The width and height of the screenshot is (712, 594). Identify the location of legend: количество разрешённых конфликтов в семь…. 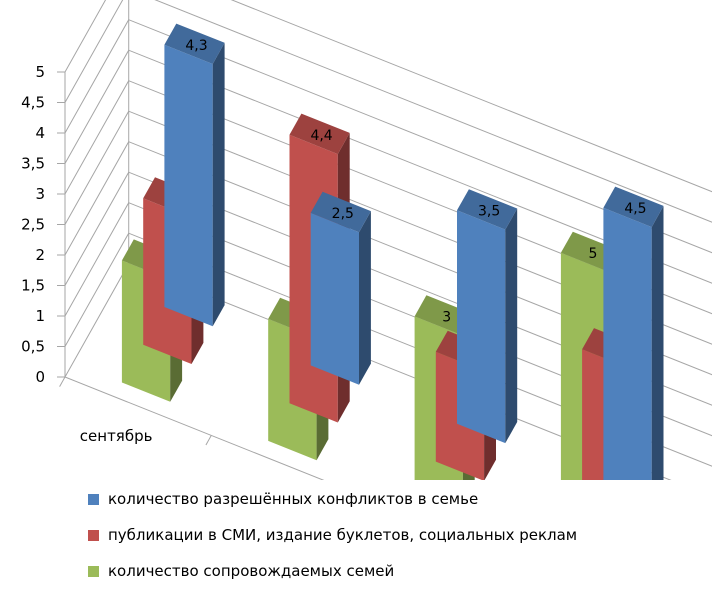
(332, 540).